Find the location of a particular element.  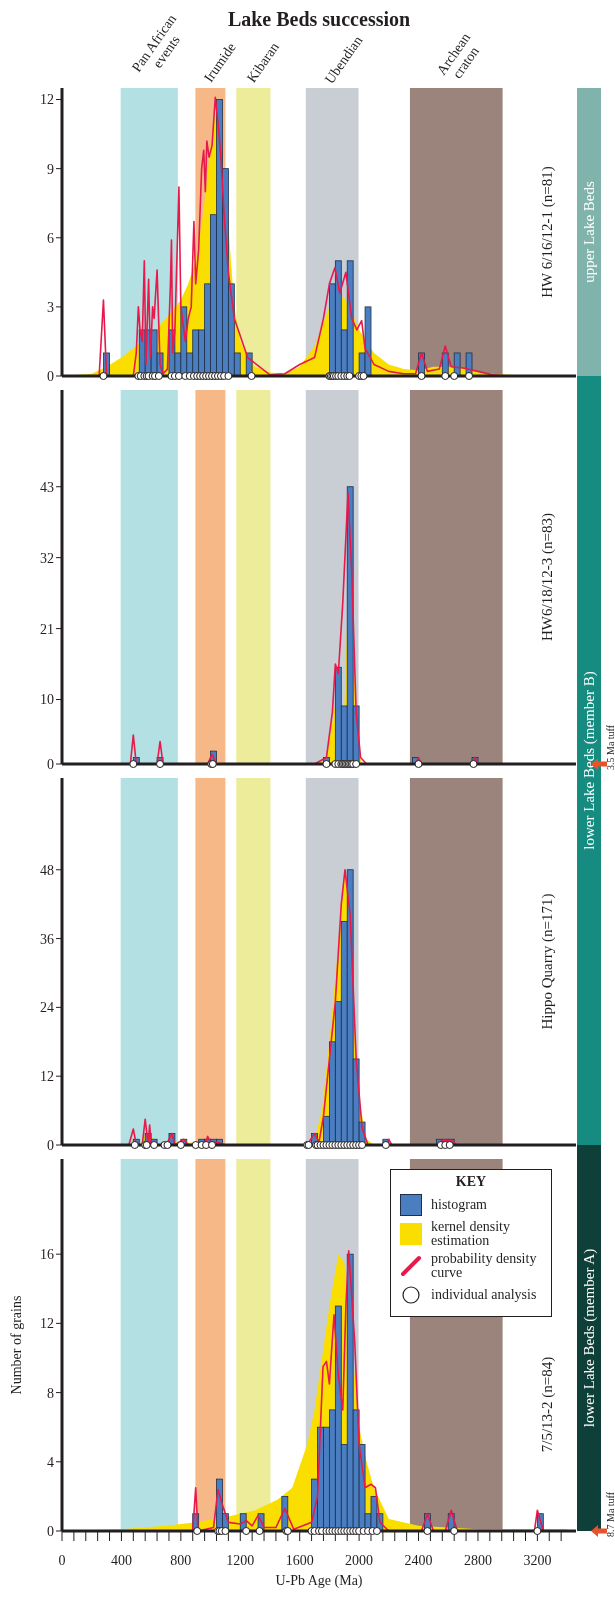

text: lower Lake Beds (member A) is located at coordinates (589, 1338).